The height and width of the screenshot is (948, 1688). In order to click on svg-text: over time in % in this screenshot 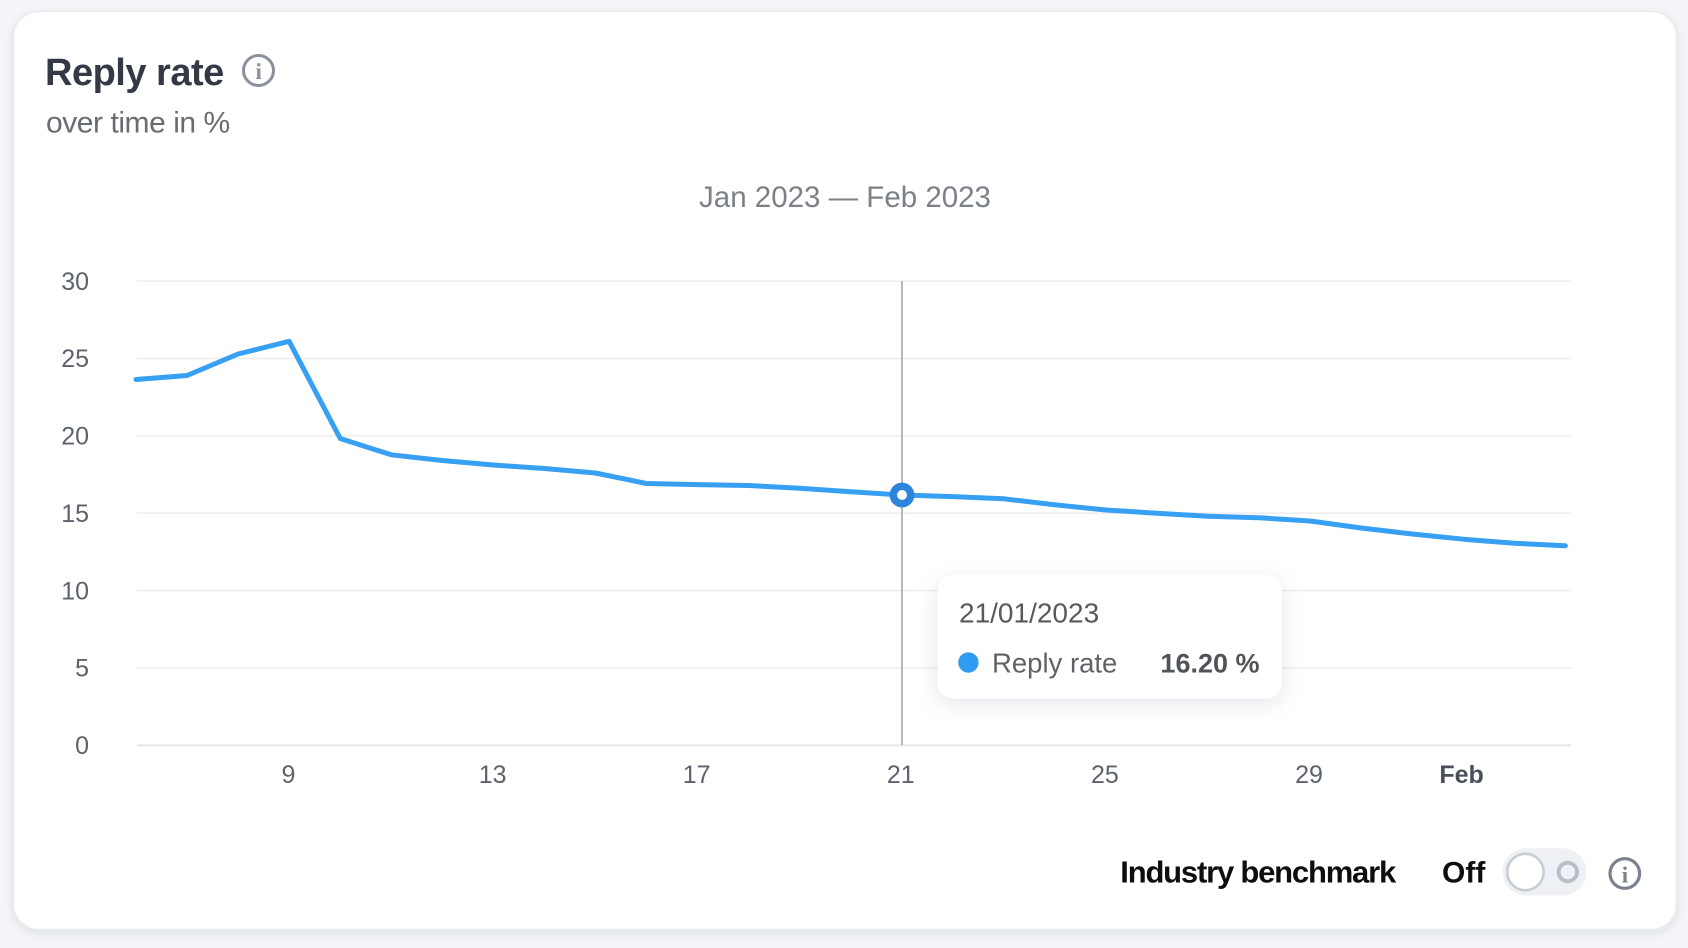, I will do `click(138, 123)`.